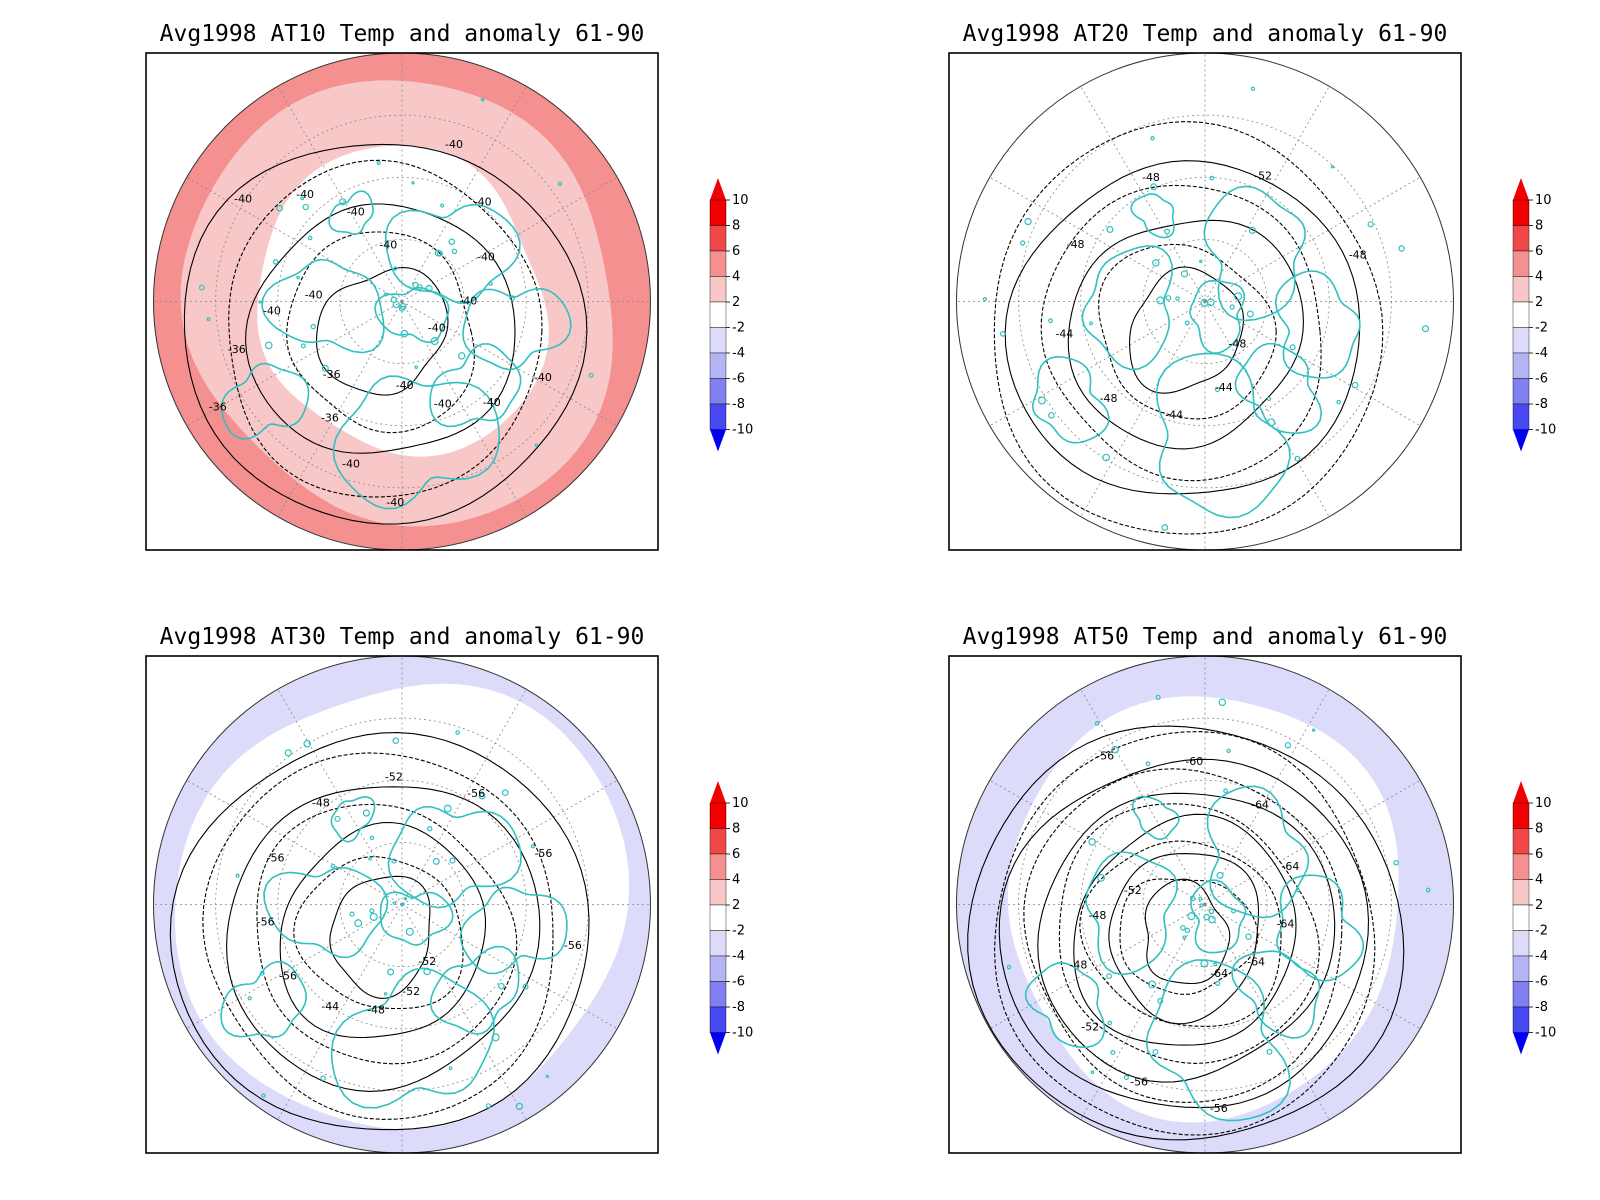  Describe the element at coordinates (1139, 1081) in the screenshot. I see `contour-label: -56` at that location.